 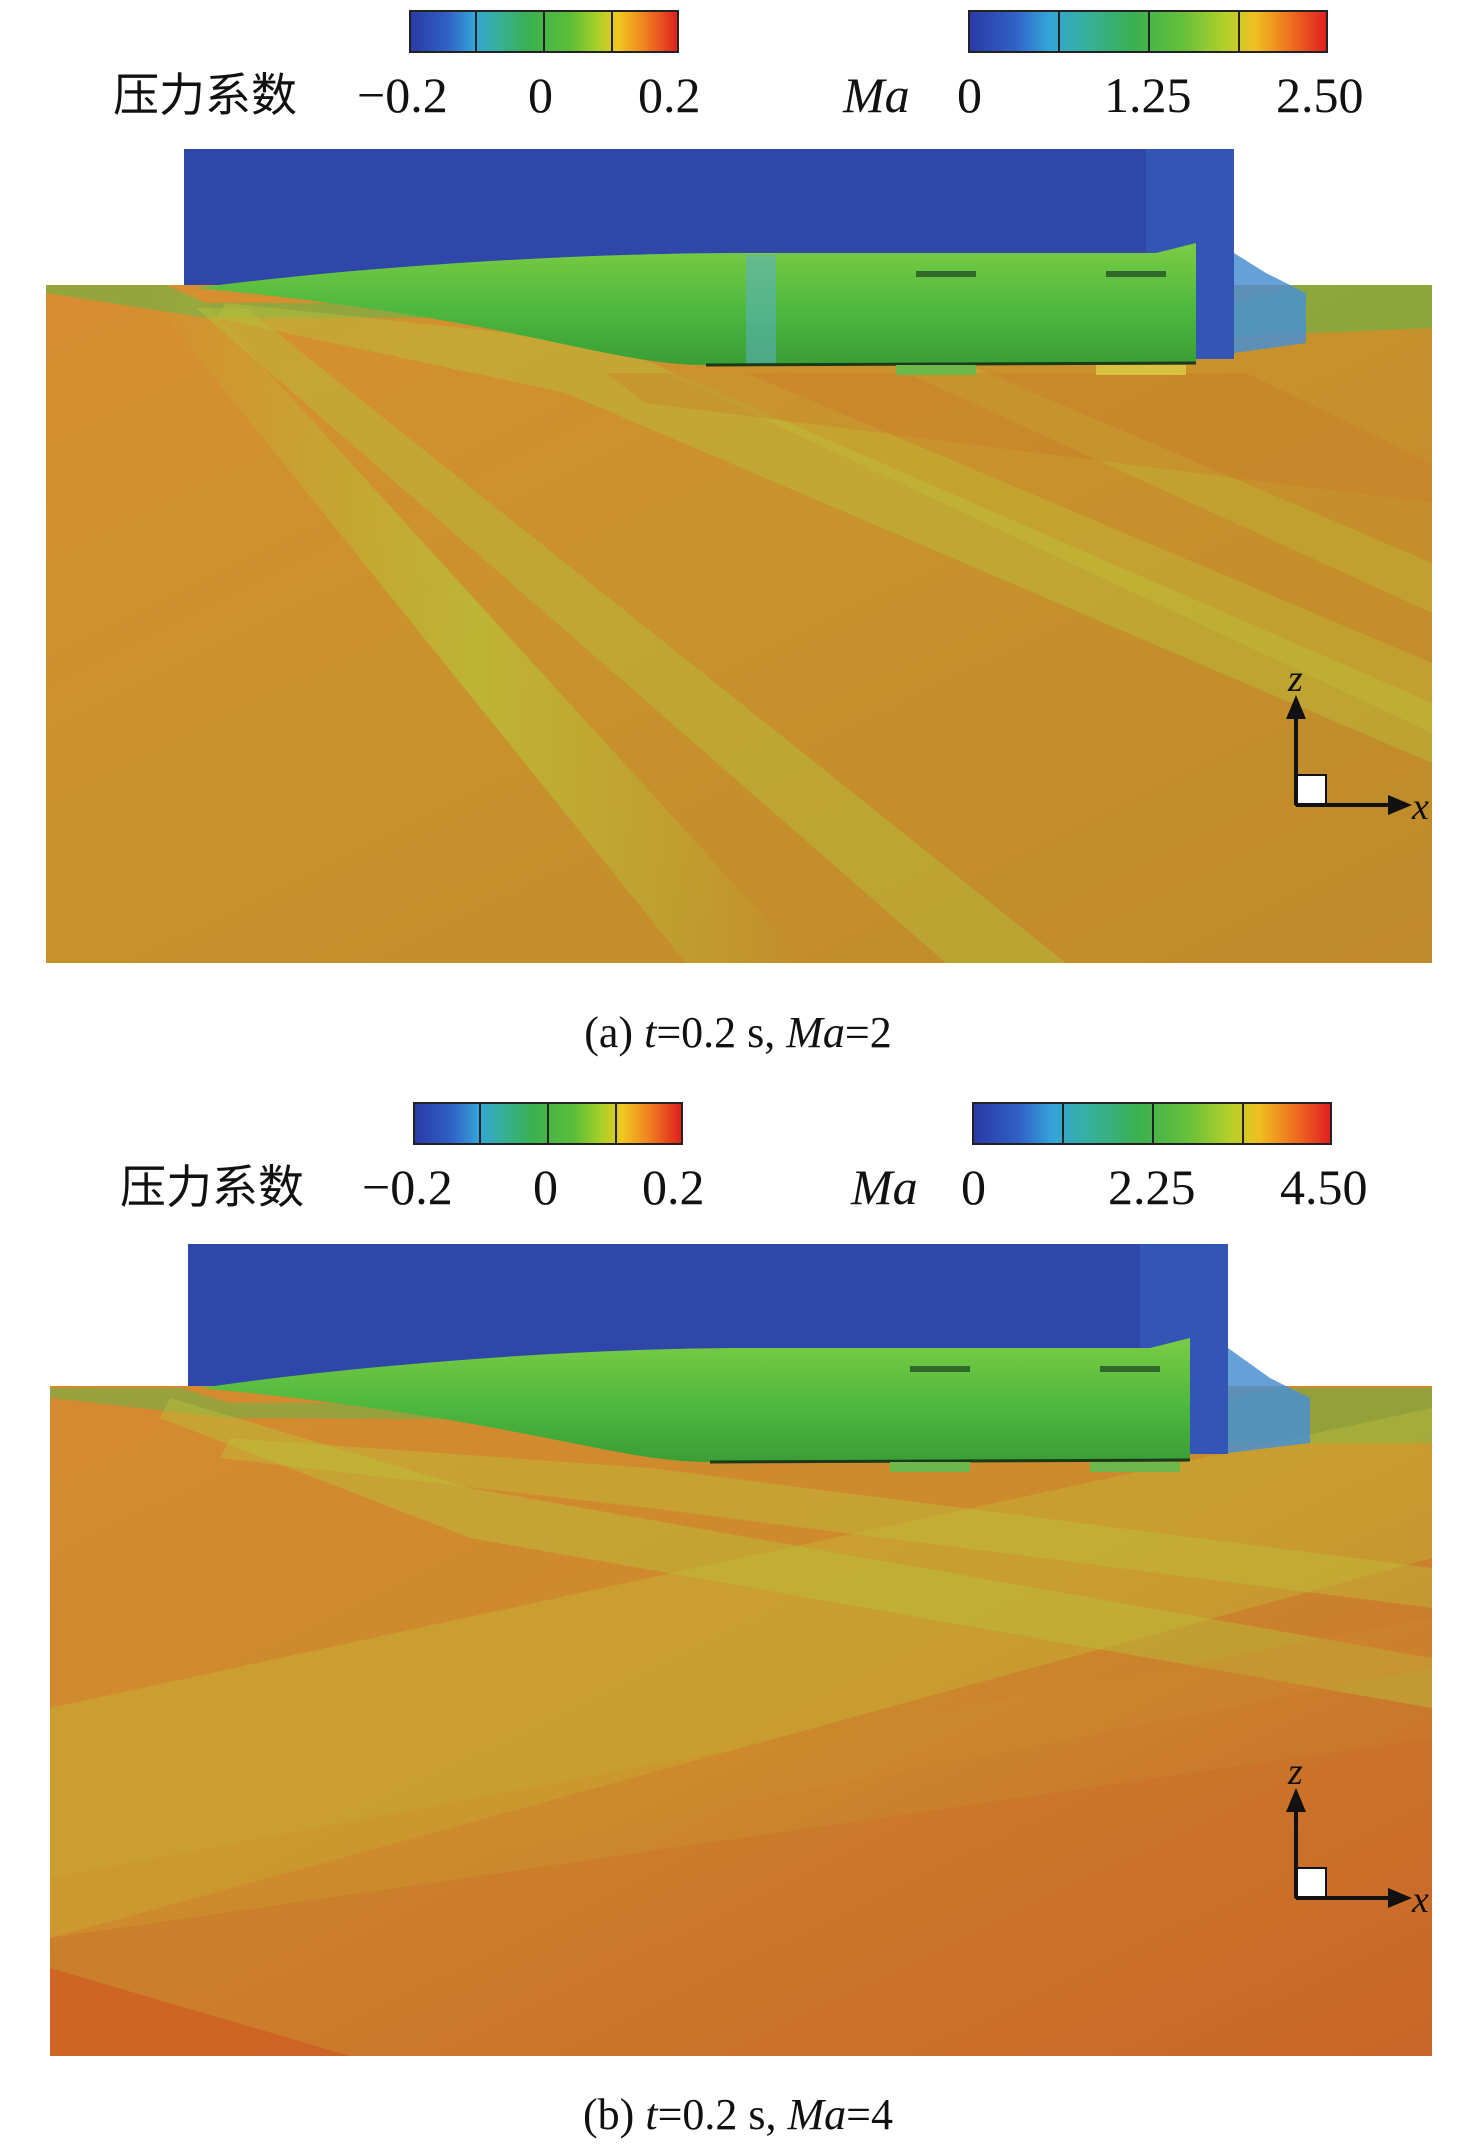 I want to click on ma-tick-mid: 2.25, so click(x=1152, y=1187).